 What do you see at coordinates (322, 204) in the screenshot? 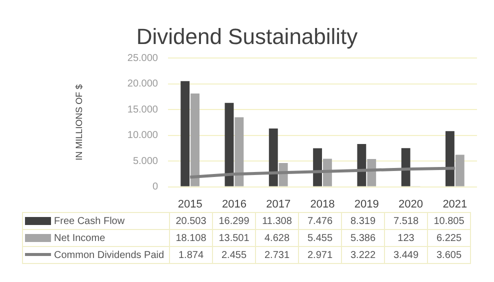
I see `x-tick-label: 2018` at bounding box center [322, 204].